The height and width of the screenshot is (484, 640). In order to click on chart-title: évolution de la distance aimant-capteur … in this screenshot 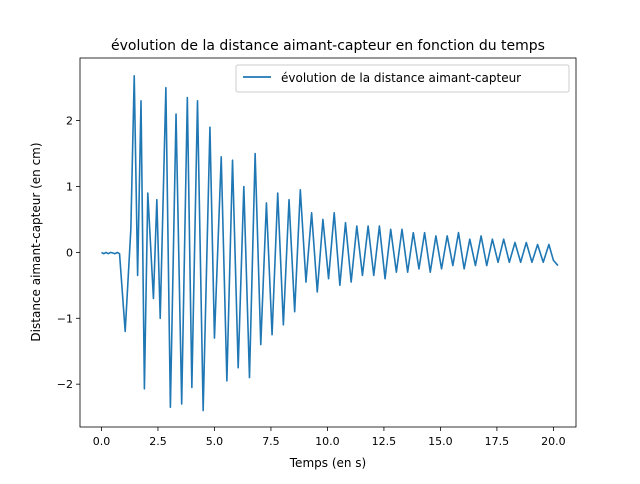, I will do `click(328, 46)`.